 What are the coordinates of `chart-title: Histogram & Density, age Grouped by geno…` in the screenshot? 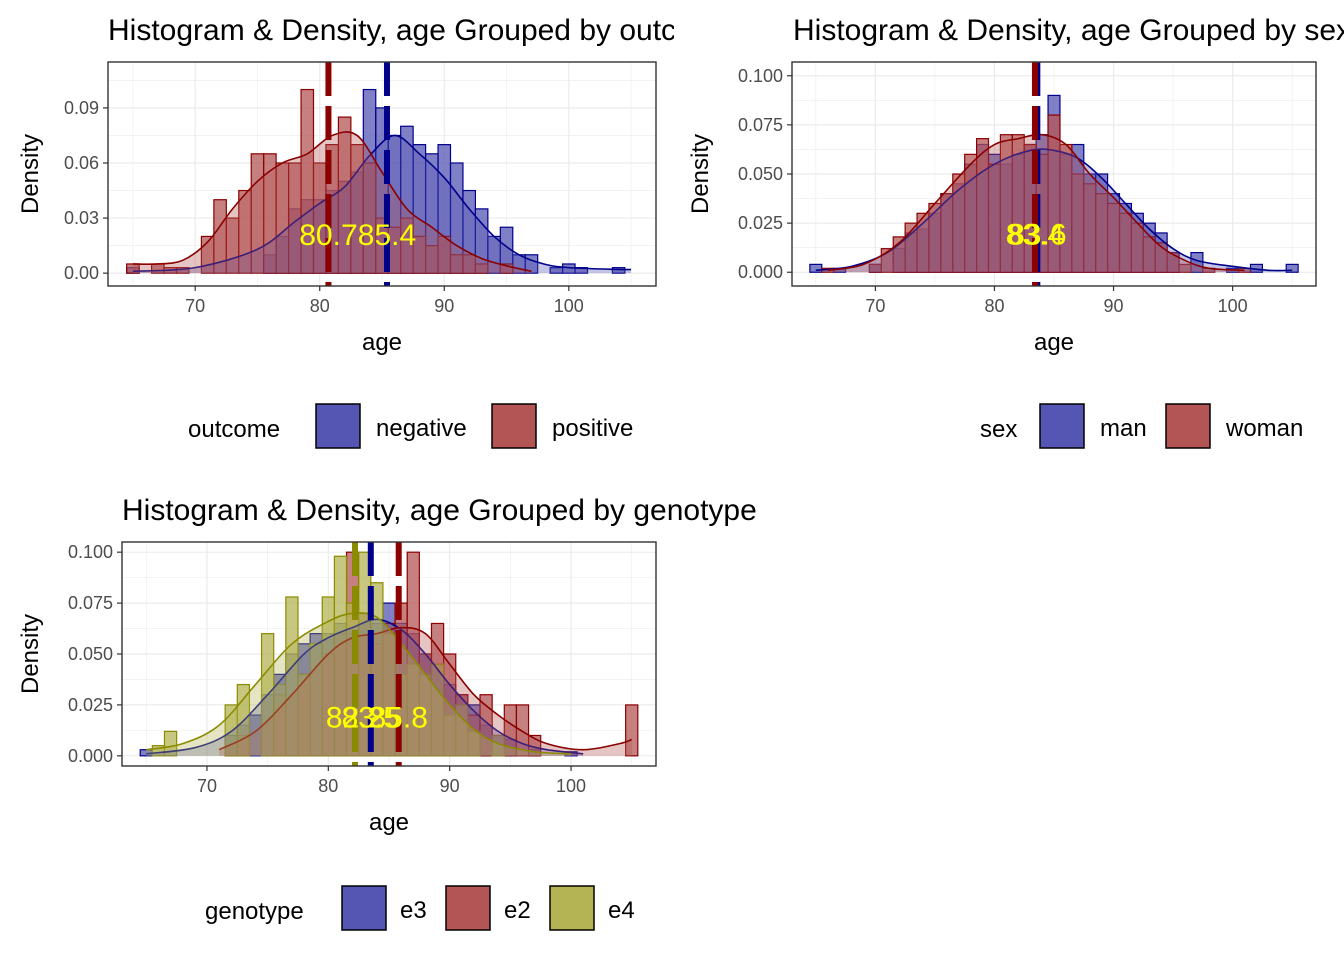 It's located at (439, 510).